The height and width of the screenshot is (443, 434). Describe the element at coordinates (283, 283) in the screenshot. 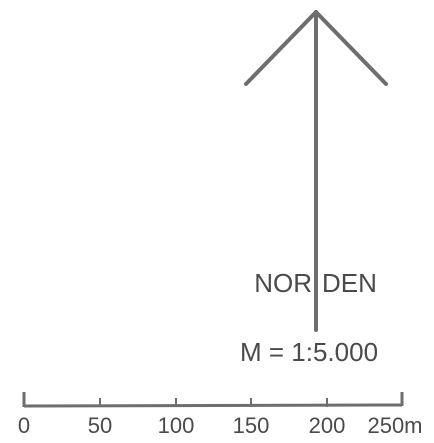

I see `north-label-left: NOR` at that location.